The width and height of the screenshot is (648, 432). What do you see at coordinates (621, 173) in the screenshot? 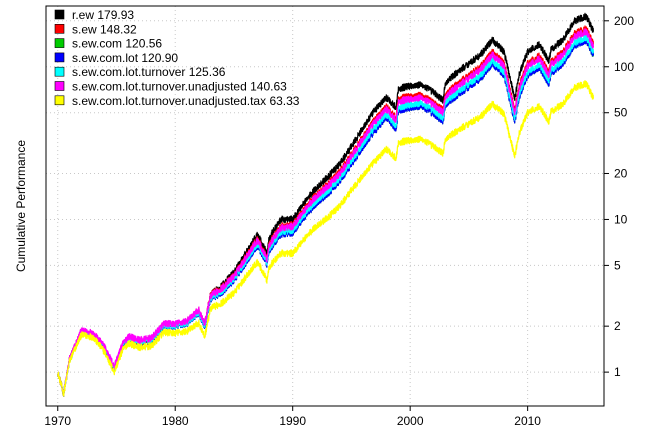
I see `y-tick-label: 20` at bounding box center [621, 173].